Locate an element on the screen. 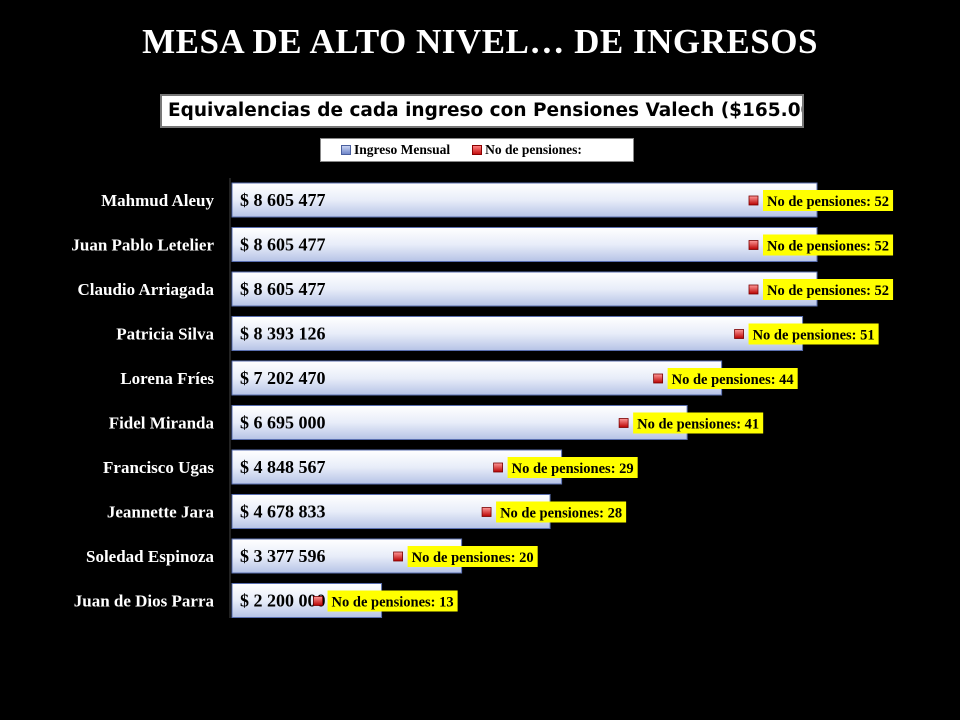 The height and width of the screenshot is (720, 960). pension-value-label: No de pensiones: 28 is located at coordinates (561, 514).